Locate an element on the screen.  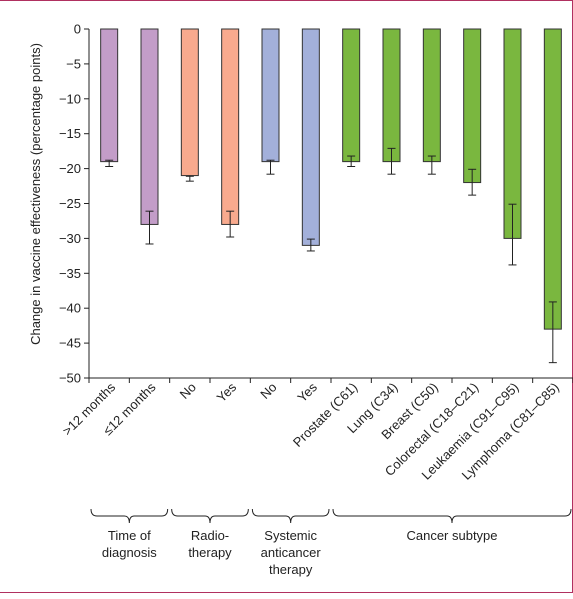
y-tick-label: −50 is located at coordinates (70, 378).